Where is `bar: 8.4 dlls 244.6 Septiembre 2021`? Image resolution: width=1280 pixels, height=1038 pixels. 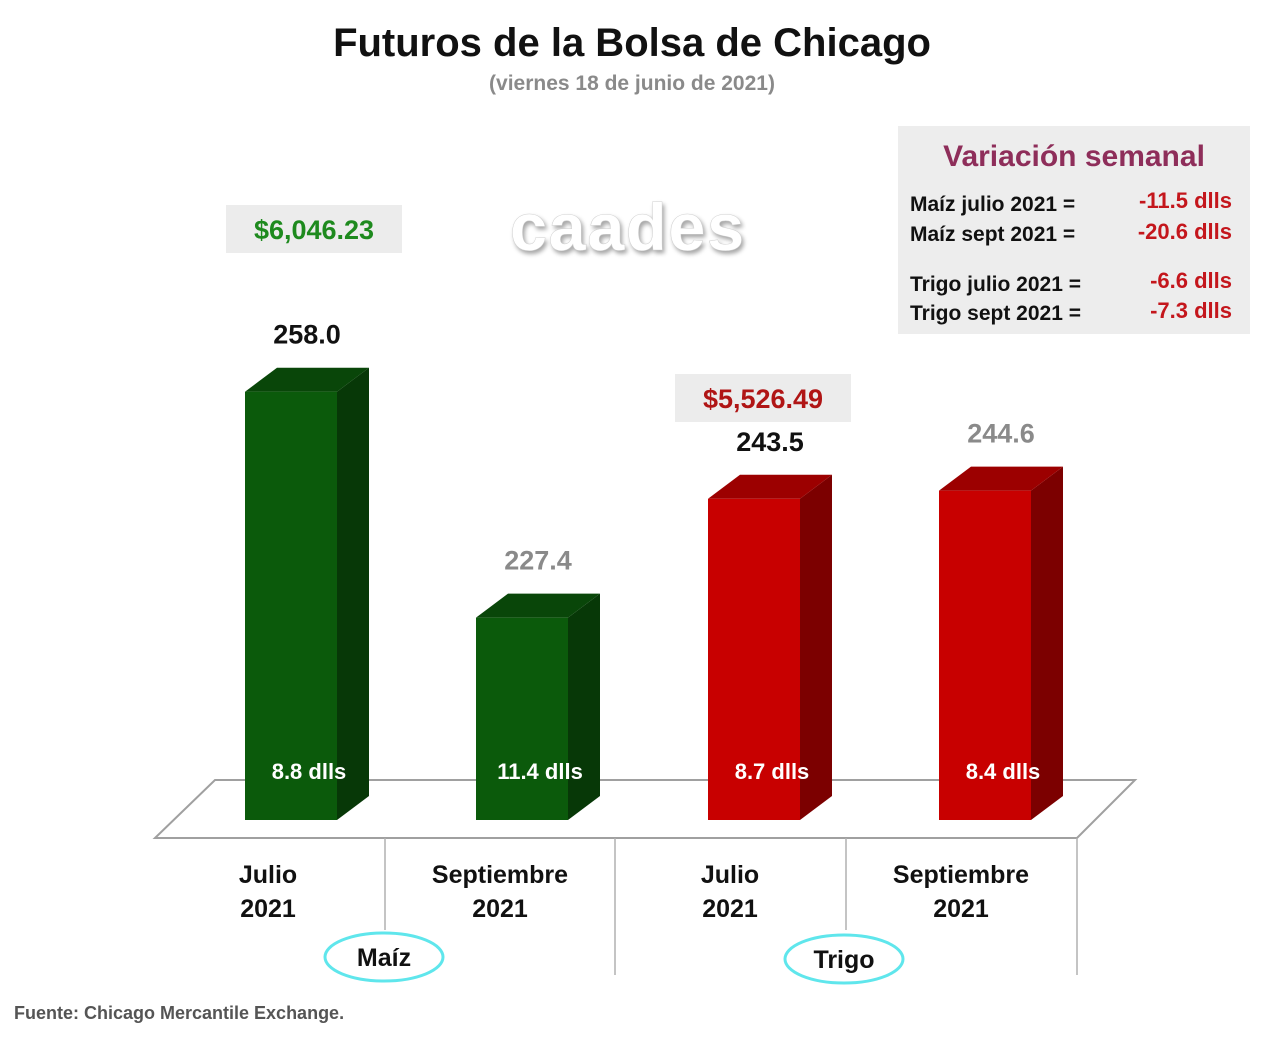
bar: 8.4 dlls 244.6 Septiembre 2021 is located at coordinates (978, 671).